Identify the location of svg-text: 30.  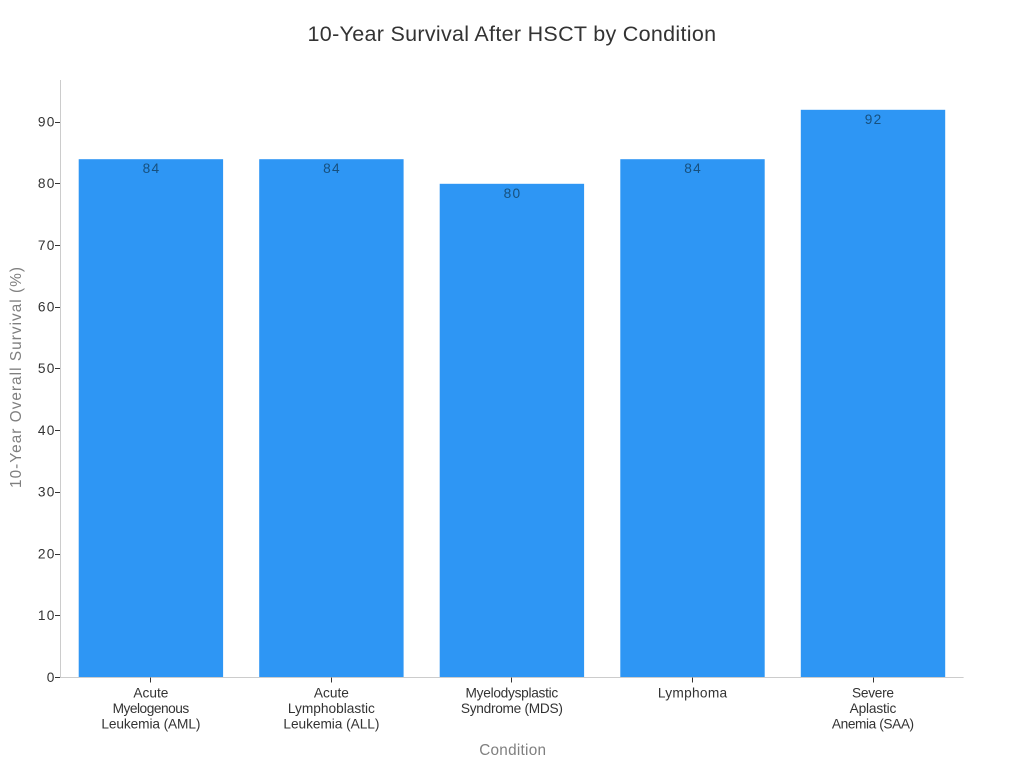
(46, 492).